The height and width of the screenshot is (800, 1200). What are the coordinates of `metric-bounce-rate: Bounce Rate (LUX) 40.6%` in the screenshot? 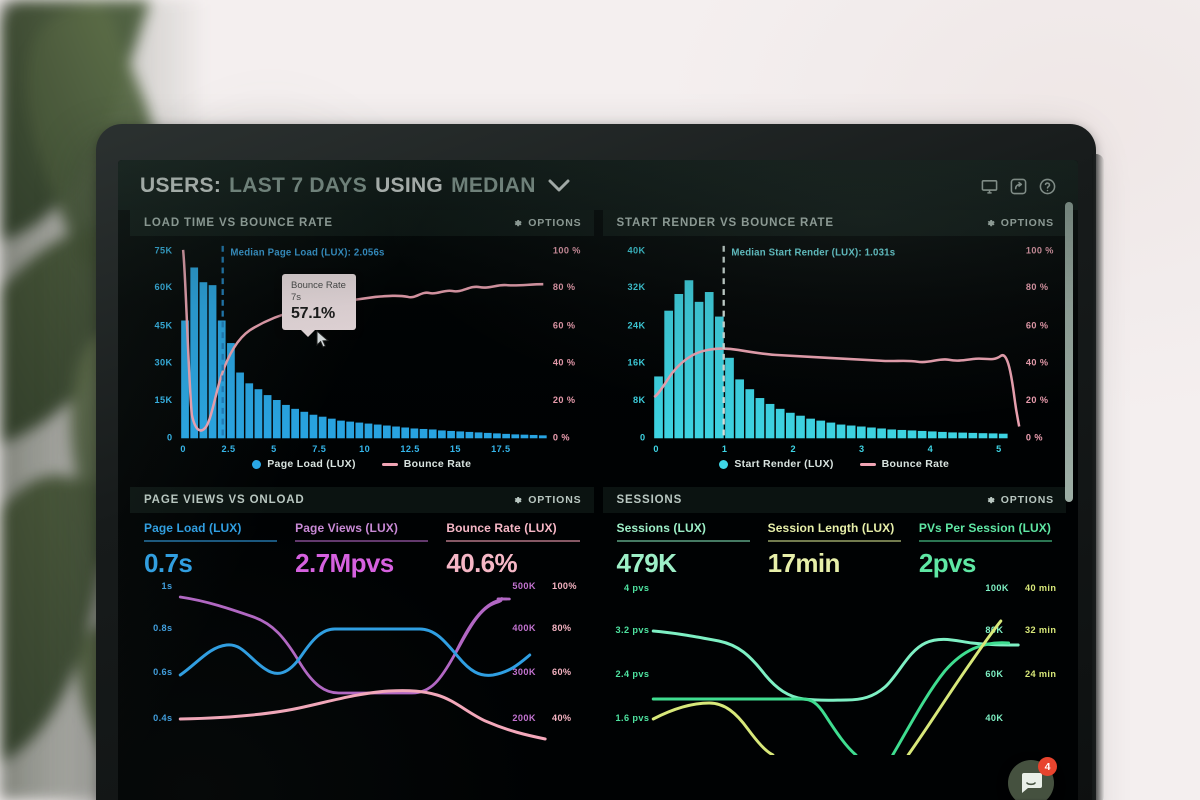 It's located at (513, 550).